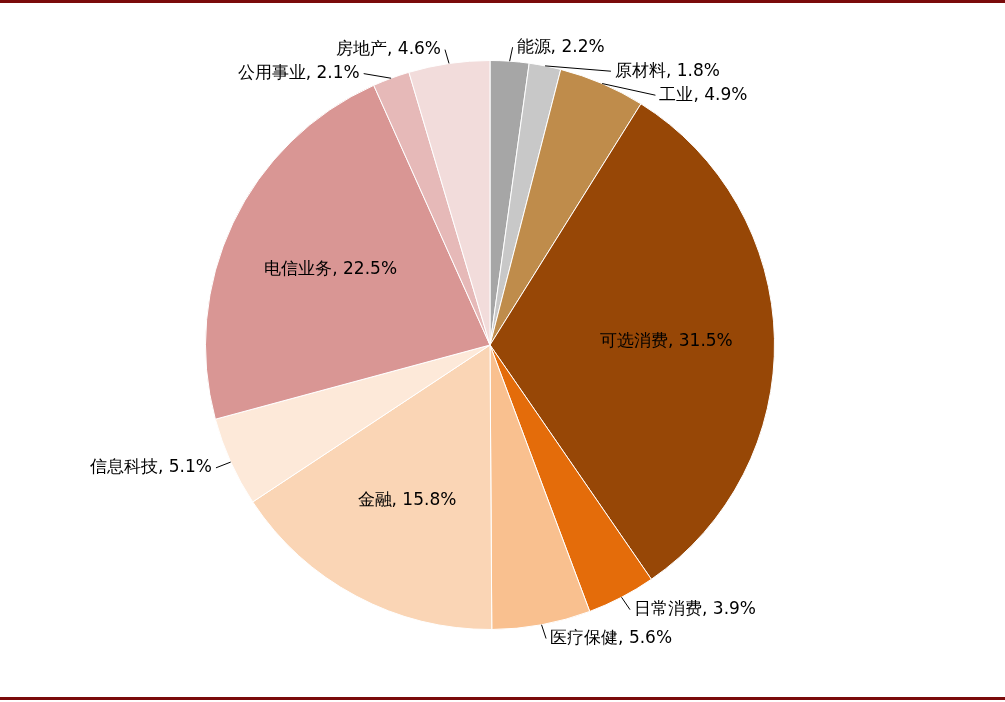 This screenshot has height=702, width=1005. Describe the element at coordinates (414, 48) in the screenshot. I see `data-label: , 4.6%` at that location.